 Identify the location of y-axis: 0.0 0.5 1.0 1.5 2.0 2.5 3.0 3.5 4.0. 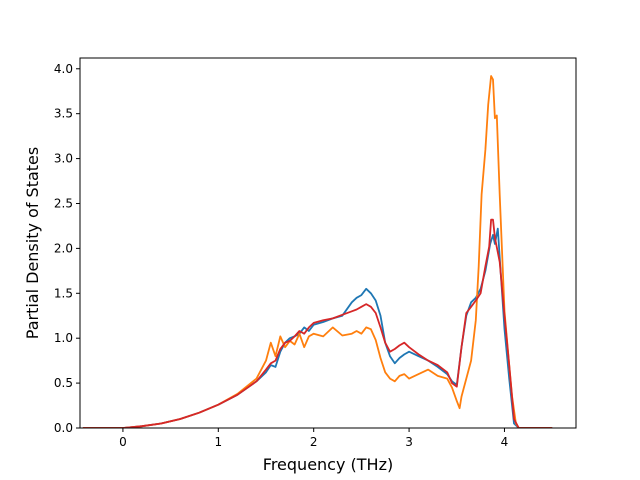
(67, 248).